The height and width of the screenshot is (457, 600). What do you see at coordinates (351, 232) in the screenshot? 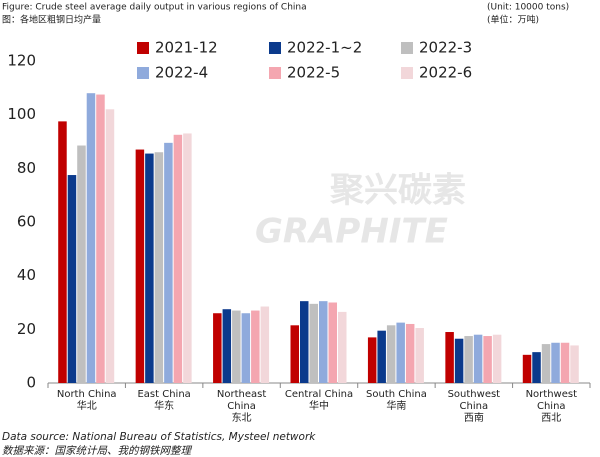
I see `watermark-en: GRAPHITE` at bounding box center [351, 232].